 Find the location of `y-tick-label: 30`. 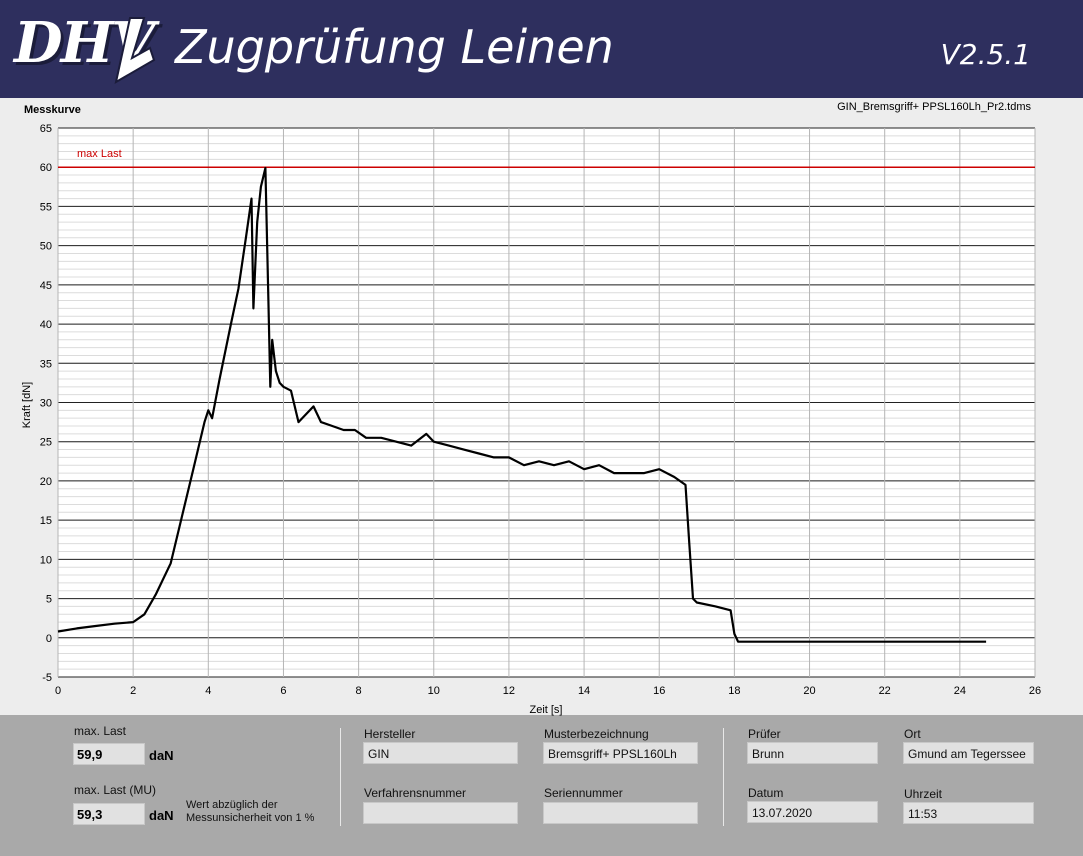

y-tick-label: 30 is located at coordinates (46, 404).